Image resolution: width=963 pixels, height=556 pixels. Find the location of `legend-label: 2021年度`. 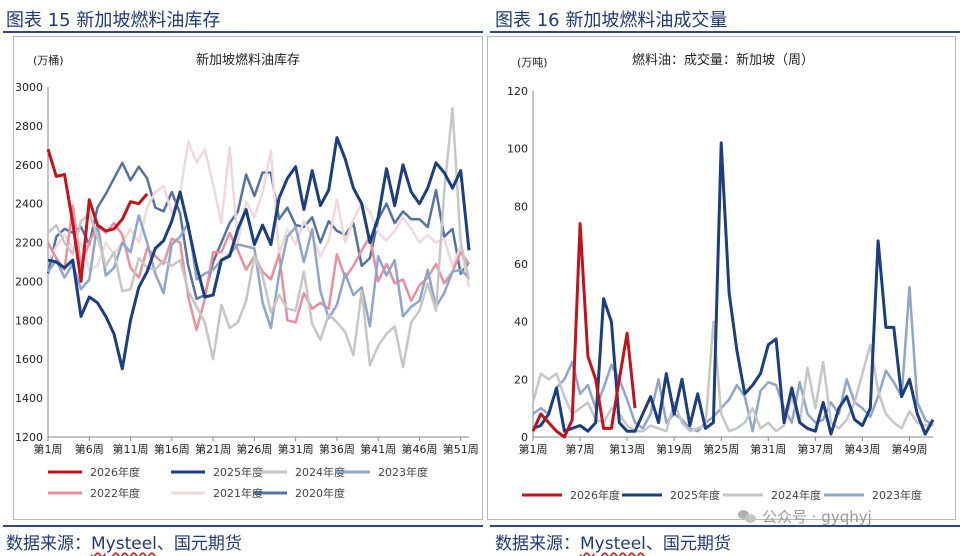

legend-label: 2021年度 is located at coordinates (238, 493).